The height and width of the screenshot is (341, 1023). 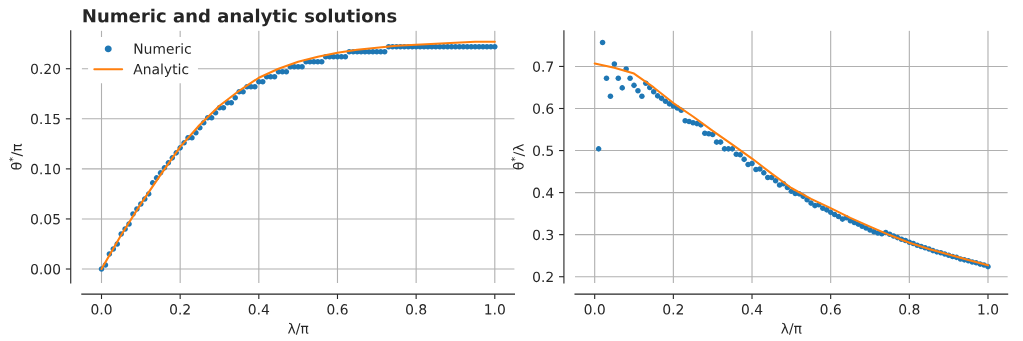 I want to click on y-tick-label: 0.10, so click(x=46, y=169).